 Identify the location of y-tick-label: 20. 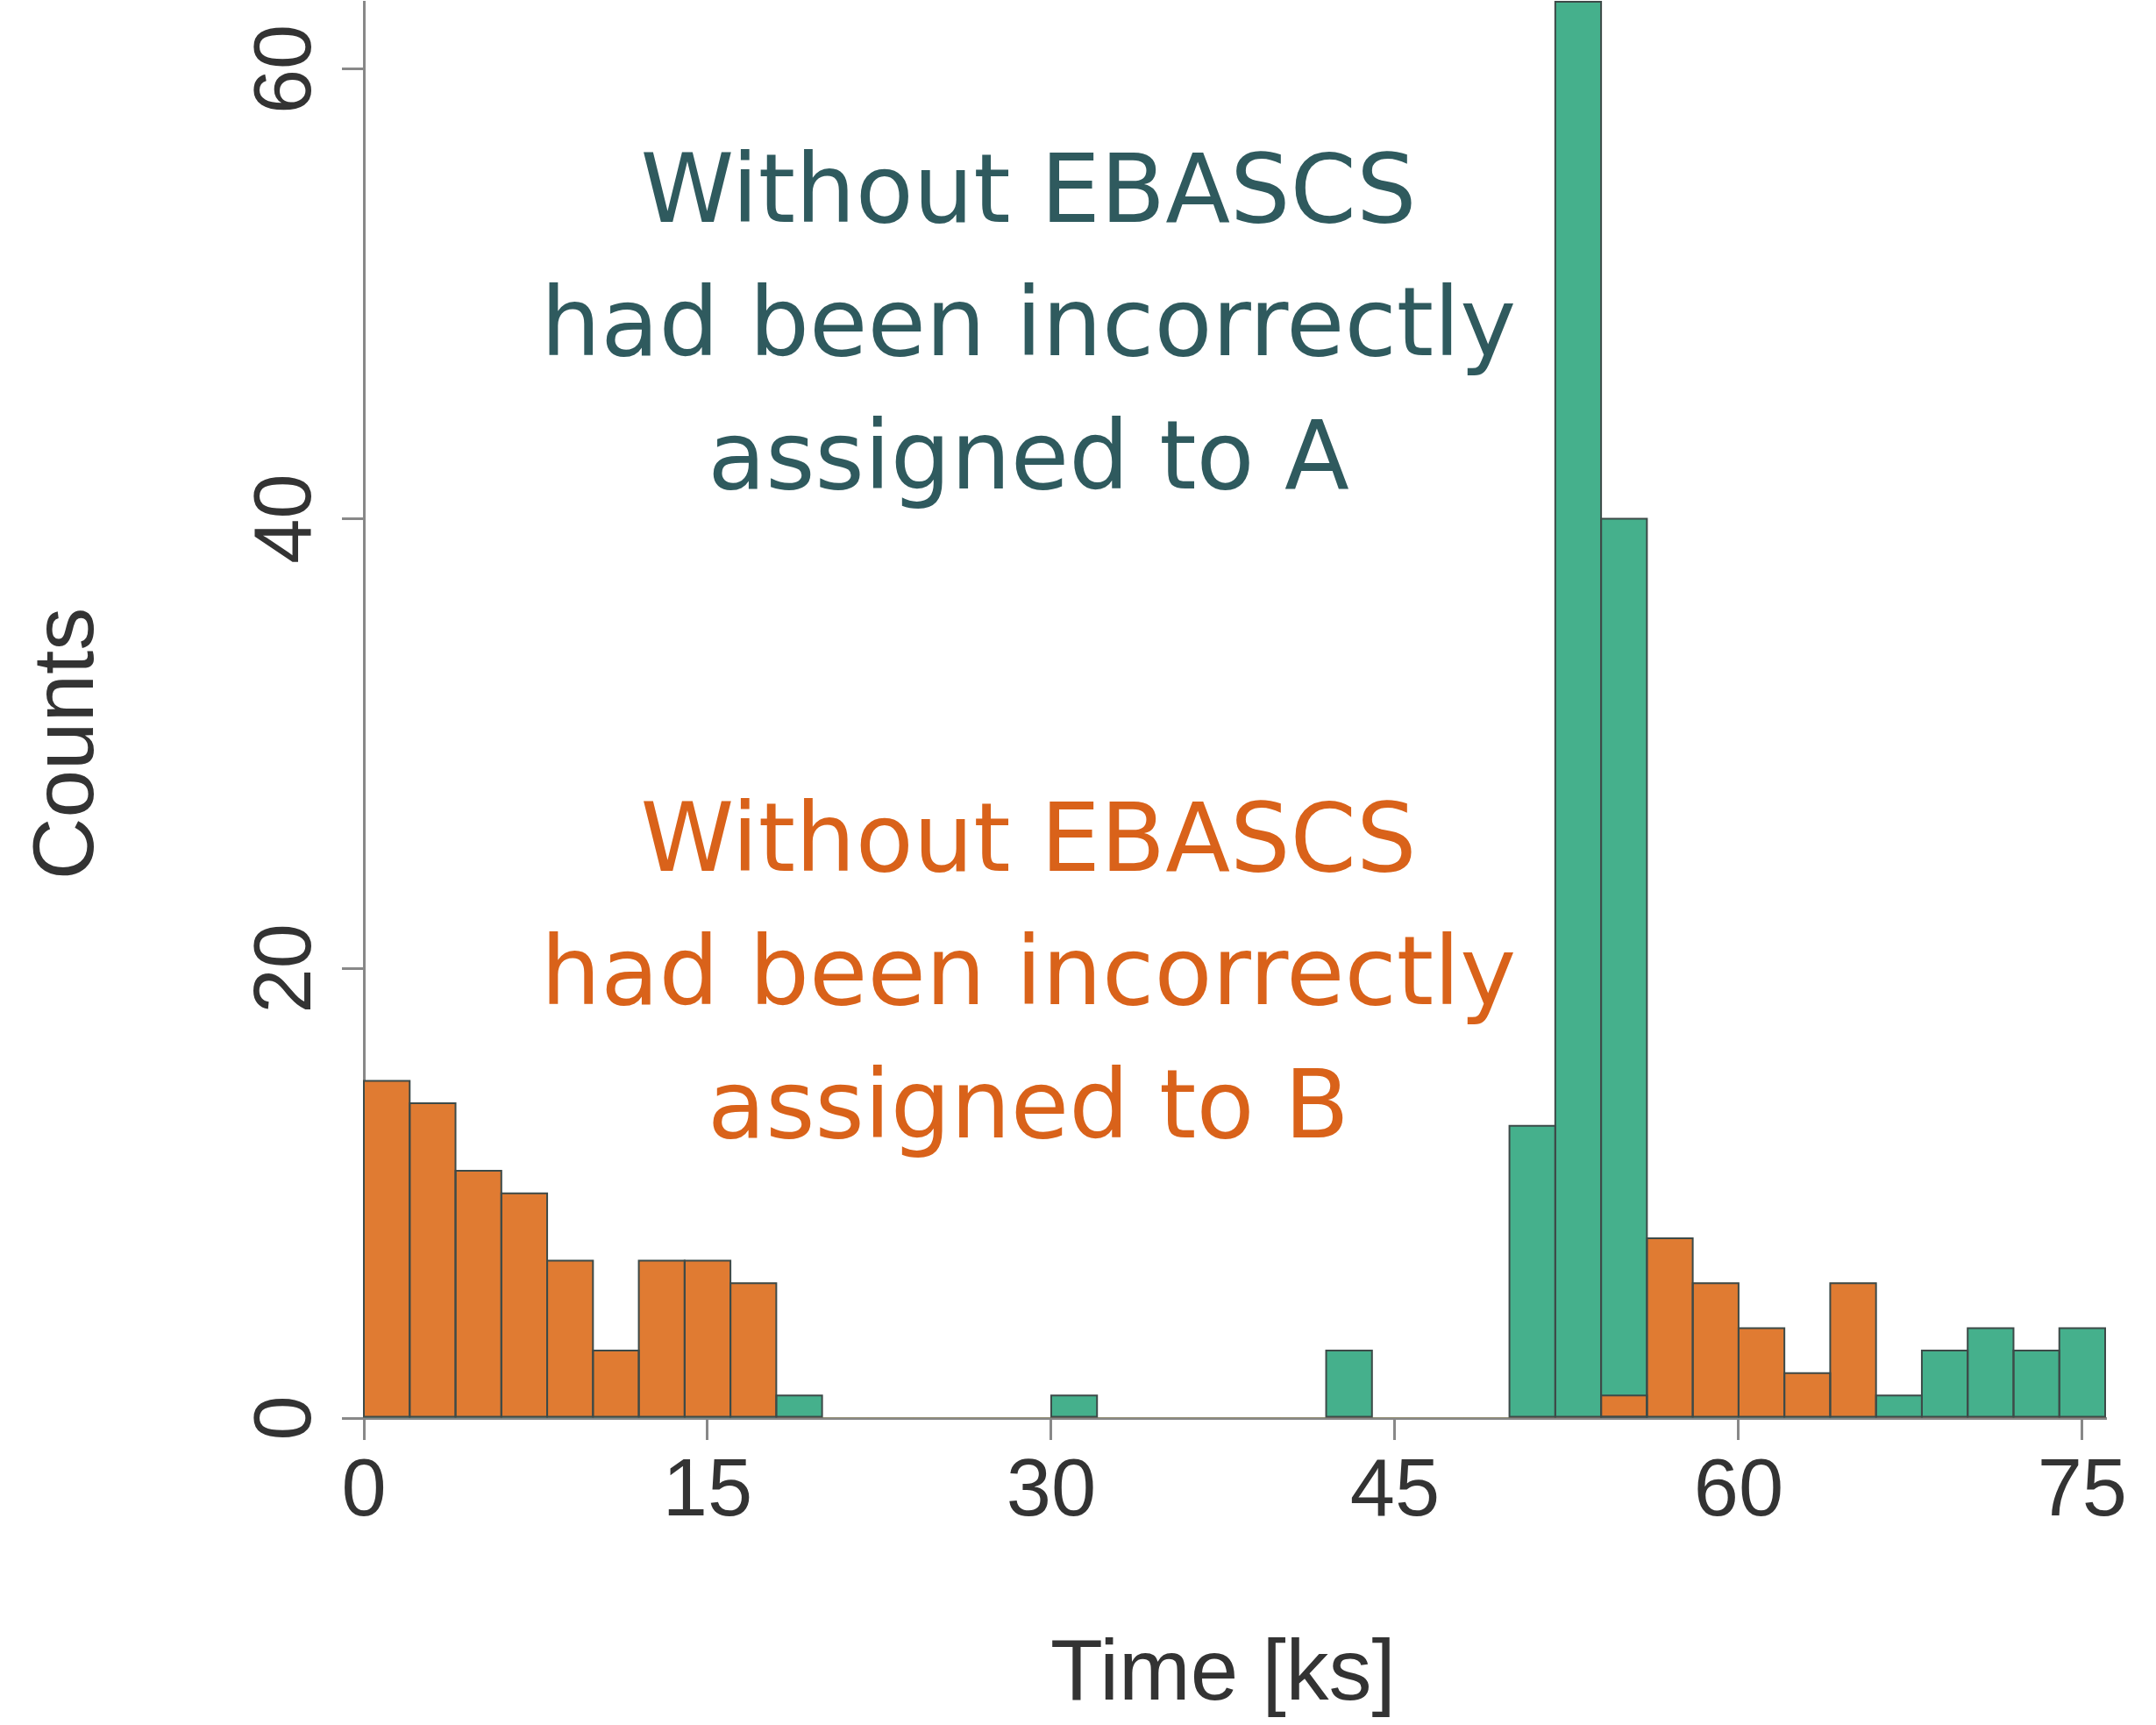
(283, 968).